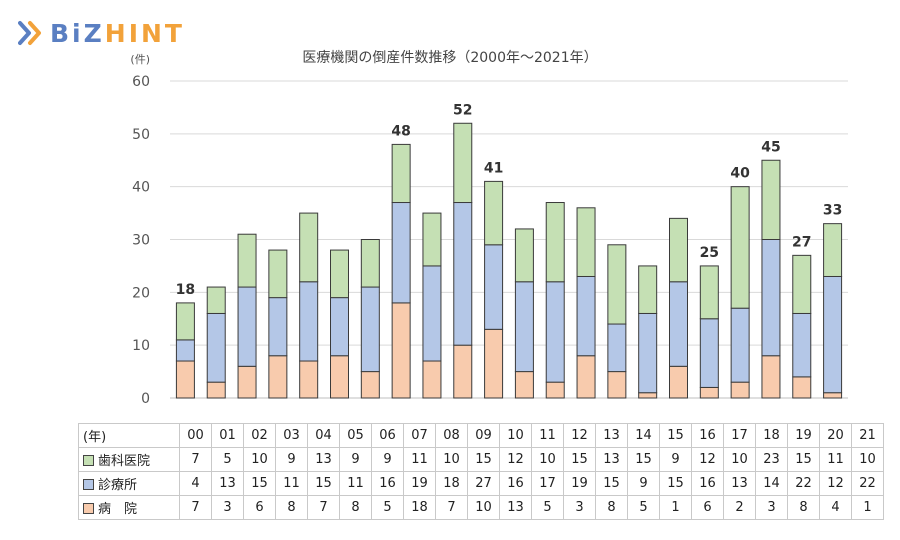 The height and width of the screenshot is (540, 900). What do you see at coordinates (771, 435) in the screenshot?
I see `x-tick-label: 18` at bounding box center [771, 435].